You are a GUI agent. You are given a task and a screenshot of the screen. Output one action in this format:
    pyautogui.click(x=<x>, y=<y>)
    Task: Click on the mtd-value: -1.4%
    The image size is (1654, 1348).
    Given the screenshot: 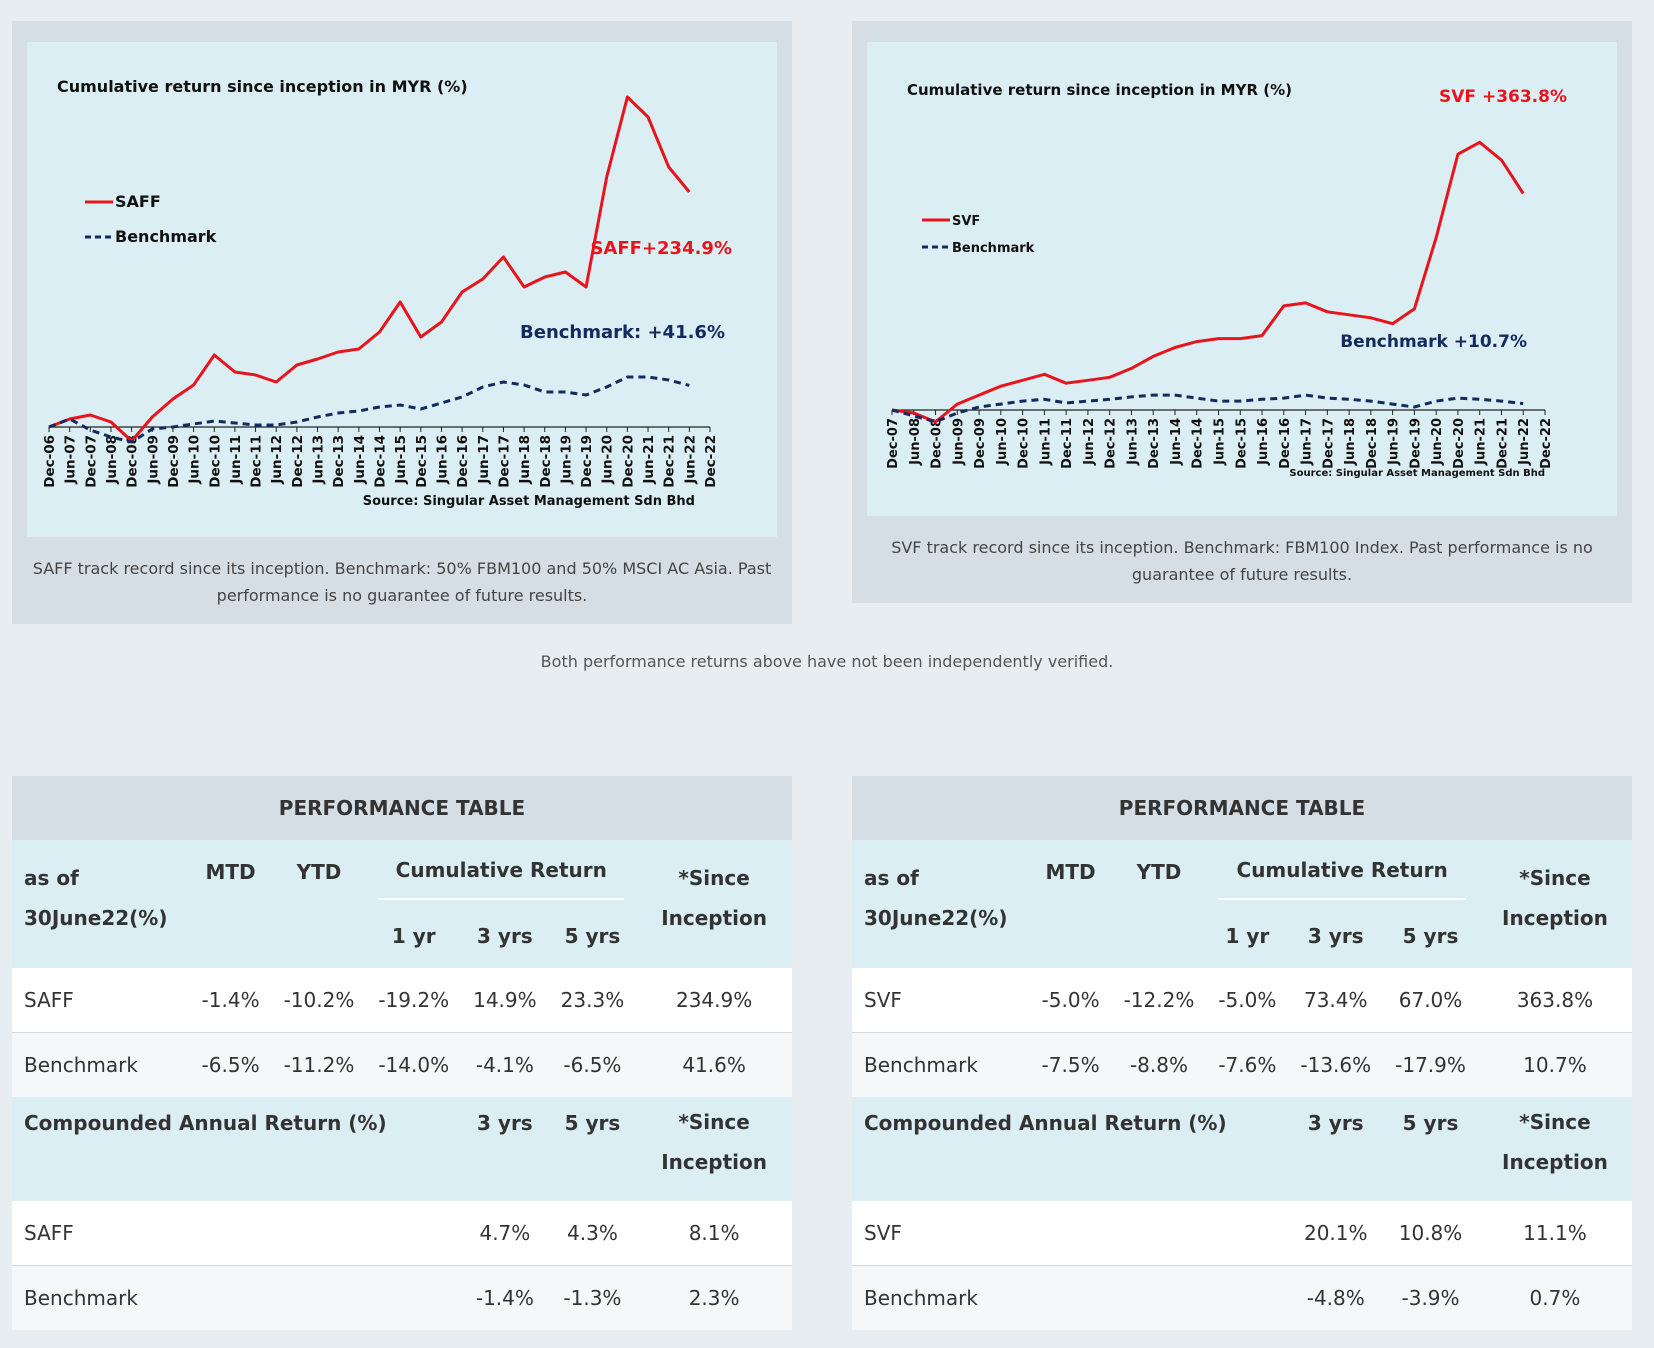 What is the action you would take?
    pyautogui.click(x=230, y=1000)
    